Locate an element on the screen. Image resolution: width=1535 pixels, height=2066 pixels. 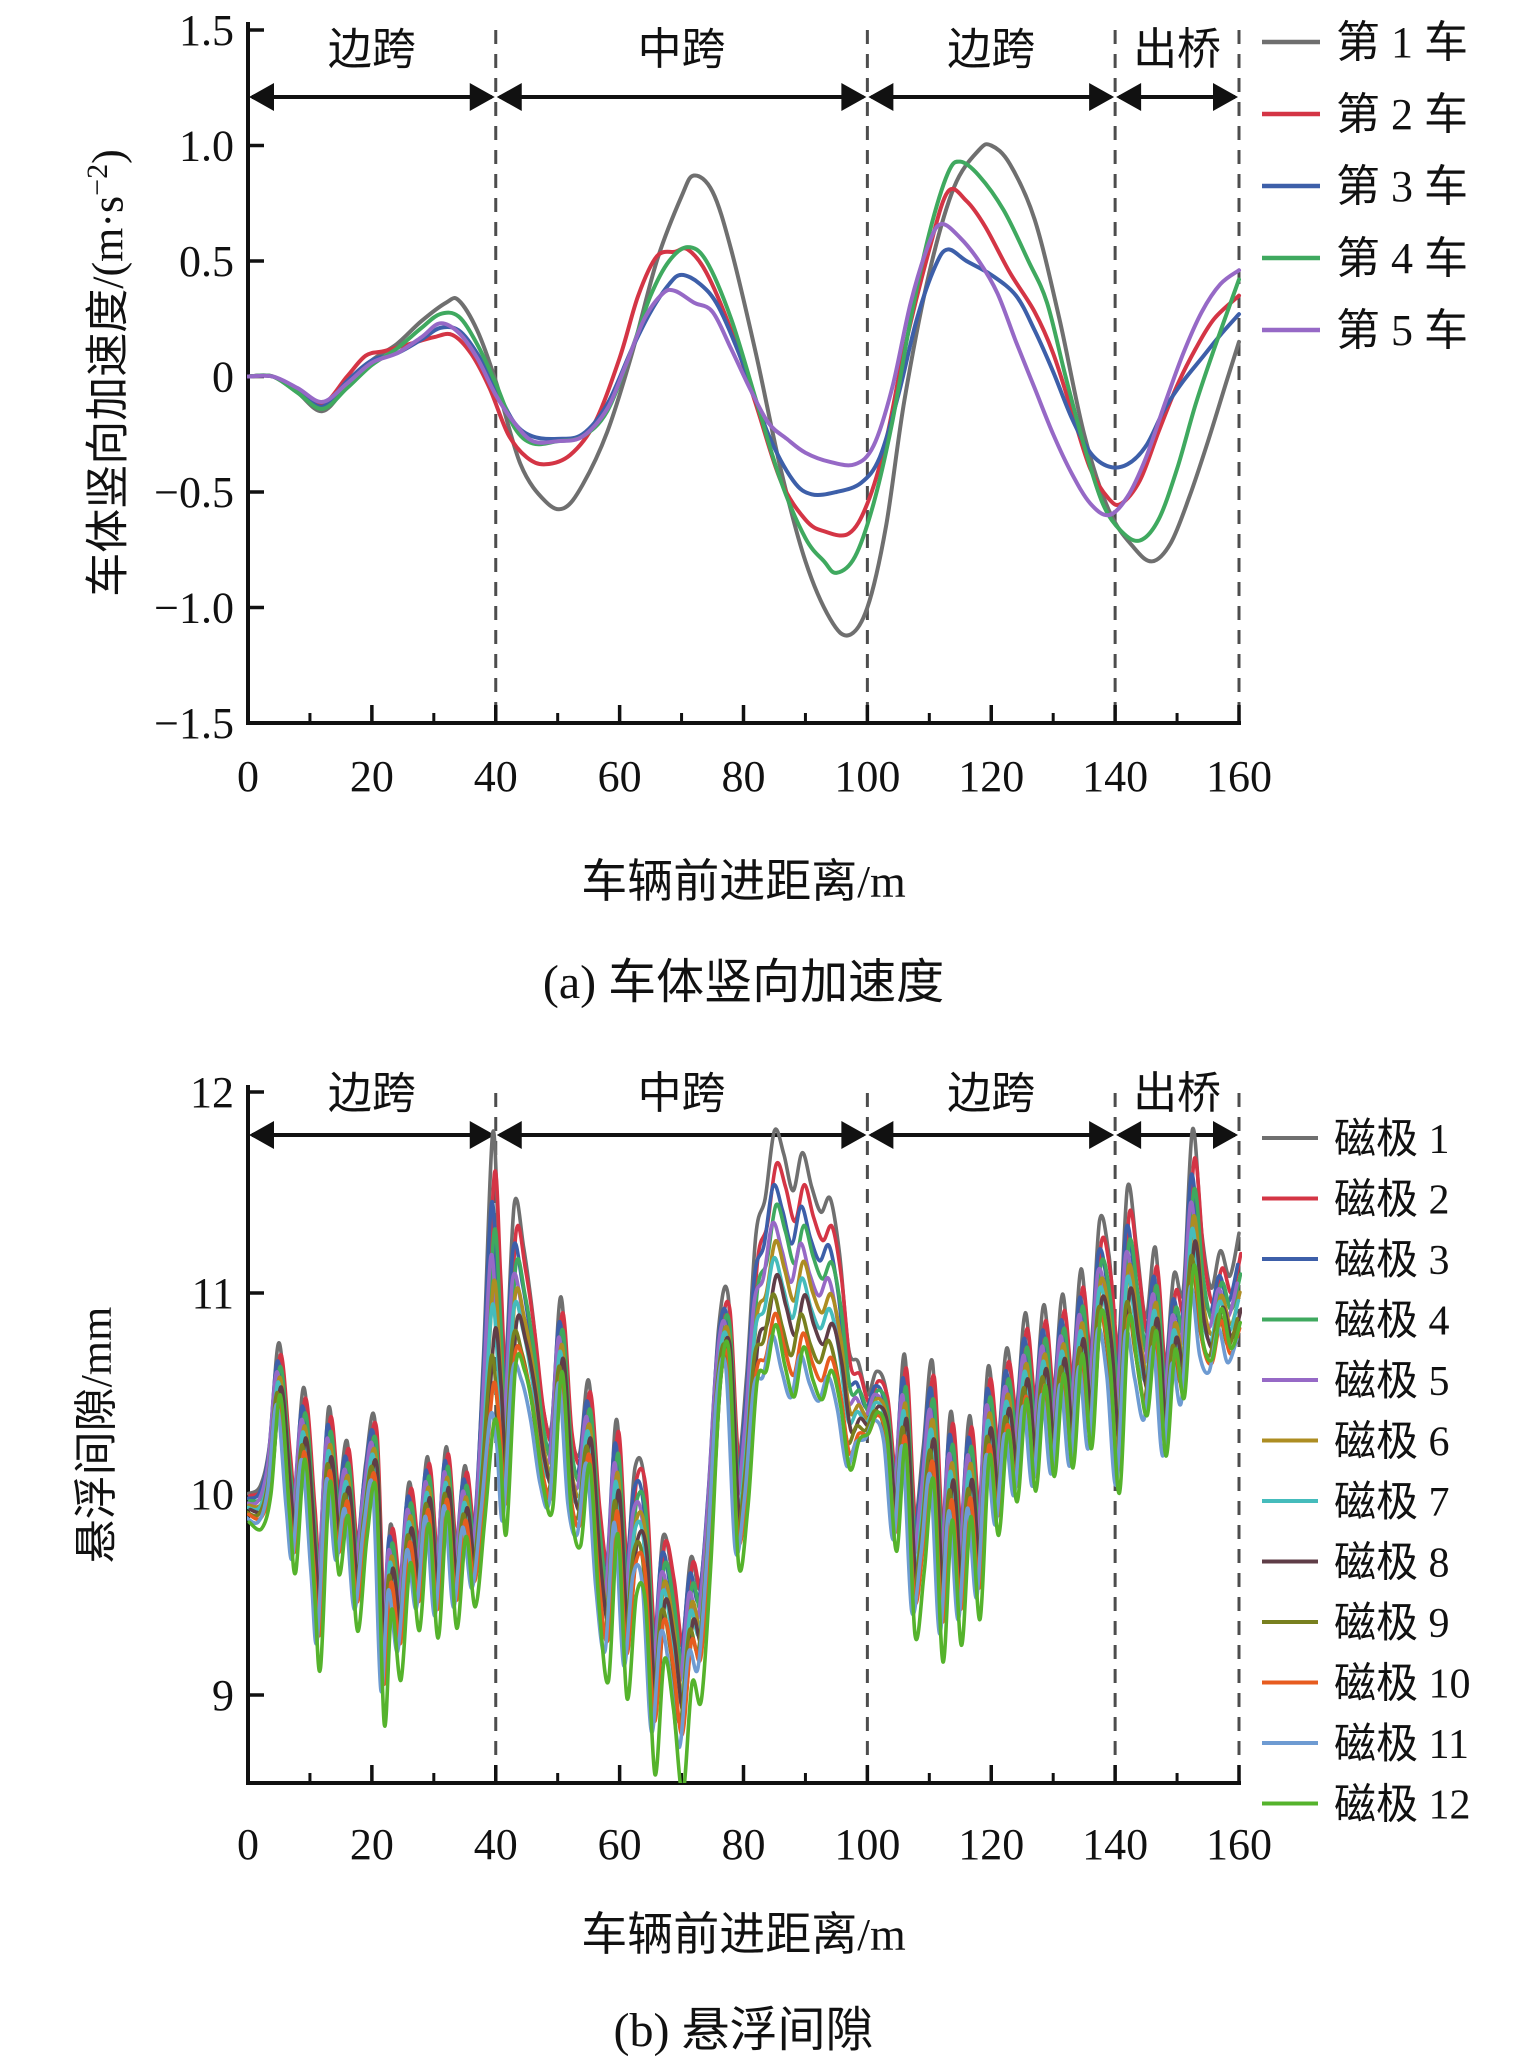
legend-item: 磁极 5 is located at coordinates (1356, 1382).